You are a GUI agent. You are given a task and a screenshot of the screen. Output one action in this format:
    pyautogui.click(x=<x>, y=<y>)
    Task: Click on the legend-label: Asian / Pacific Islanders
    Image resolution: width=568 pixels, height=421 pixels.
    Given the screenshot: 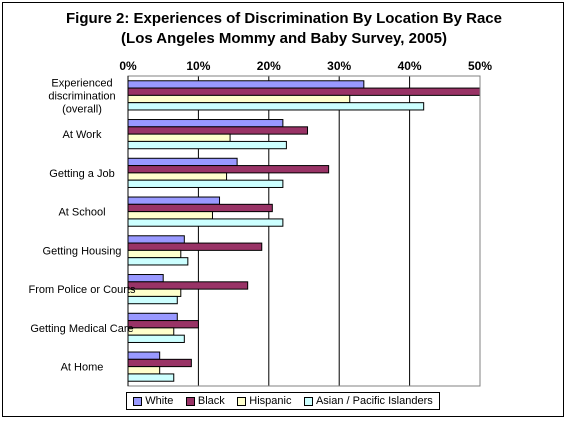 What is the action you would take?
    pyautogui.click(x=374, y=401)
    